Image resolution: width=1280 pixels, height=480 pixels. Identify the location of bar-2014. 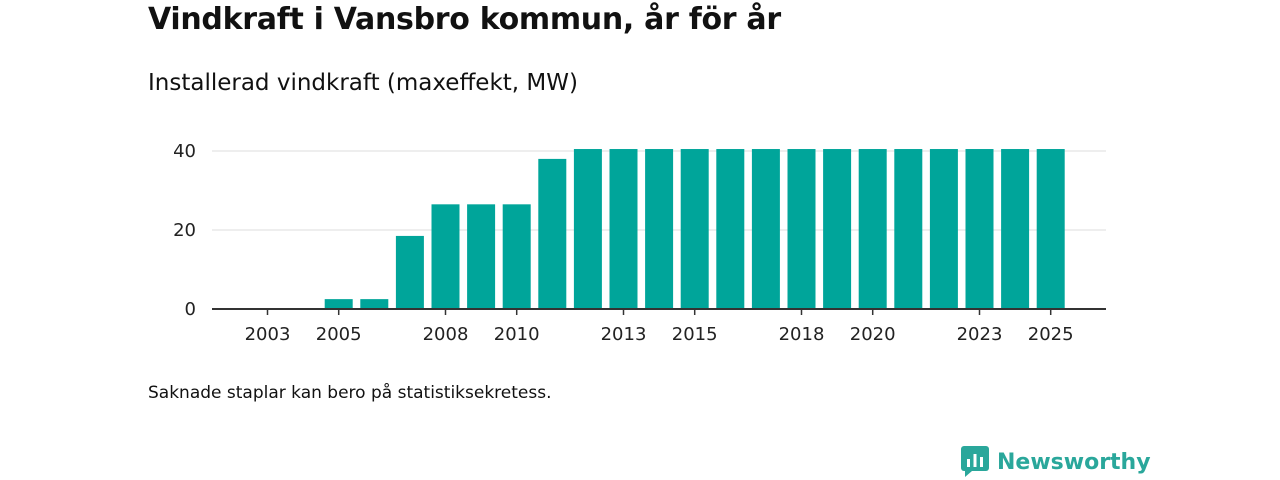
(659, 229).